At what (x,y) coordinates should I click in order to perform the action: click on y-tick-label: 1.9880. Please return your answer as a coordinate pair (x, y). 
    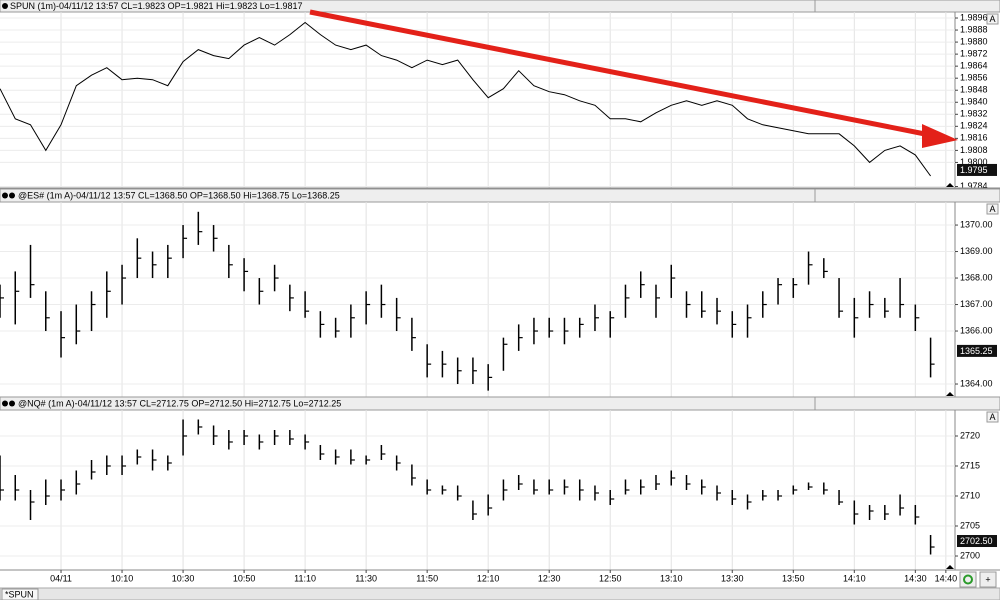
    Looking at the image, I should click on (974, 41).